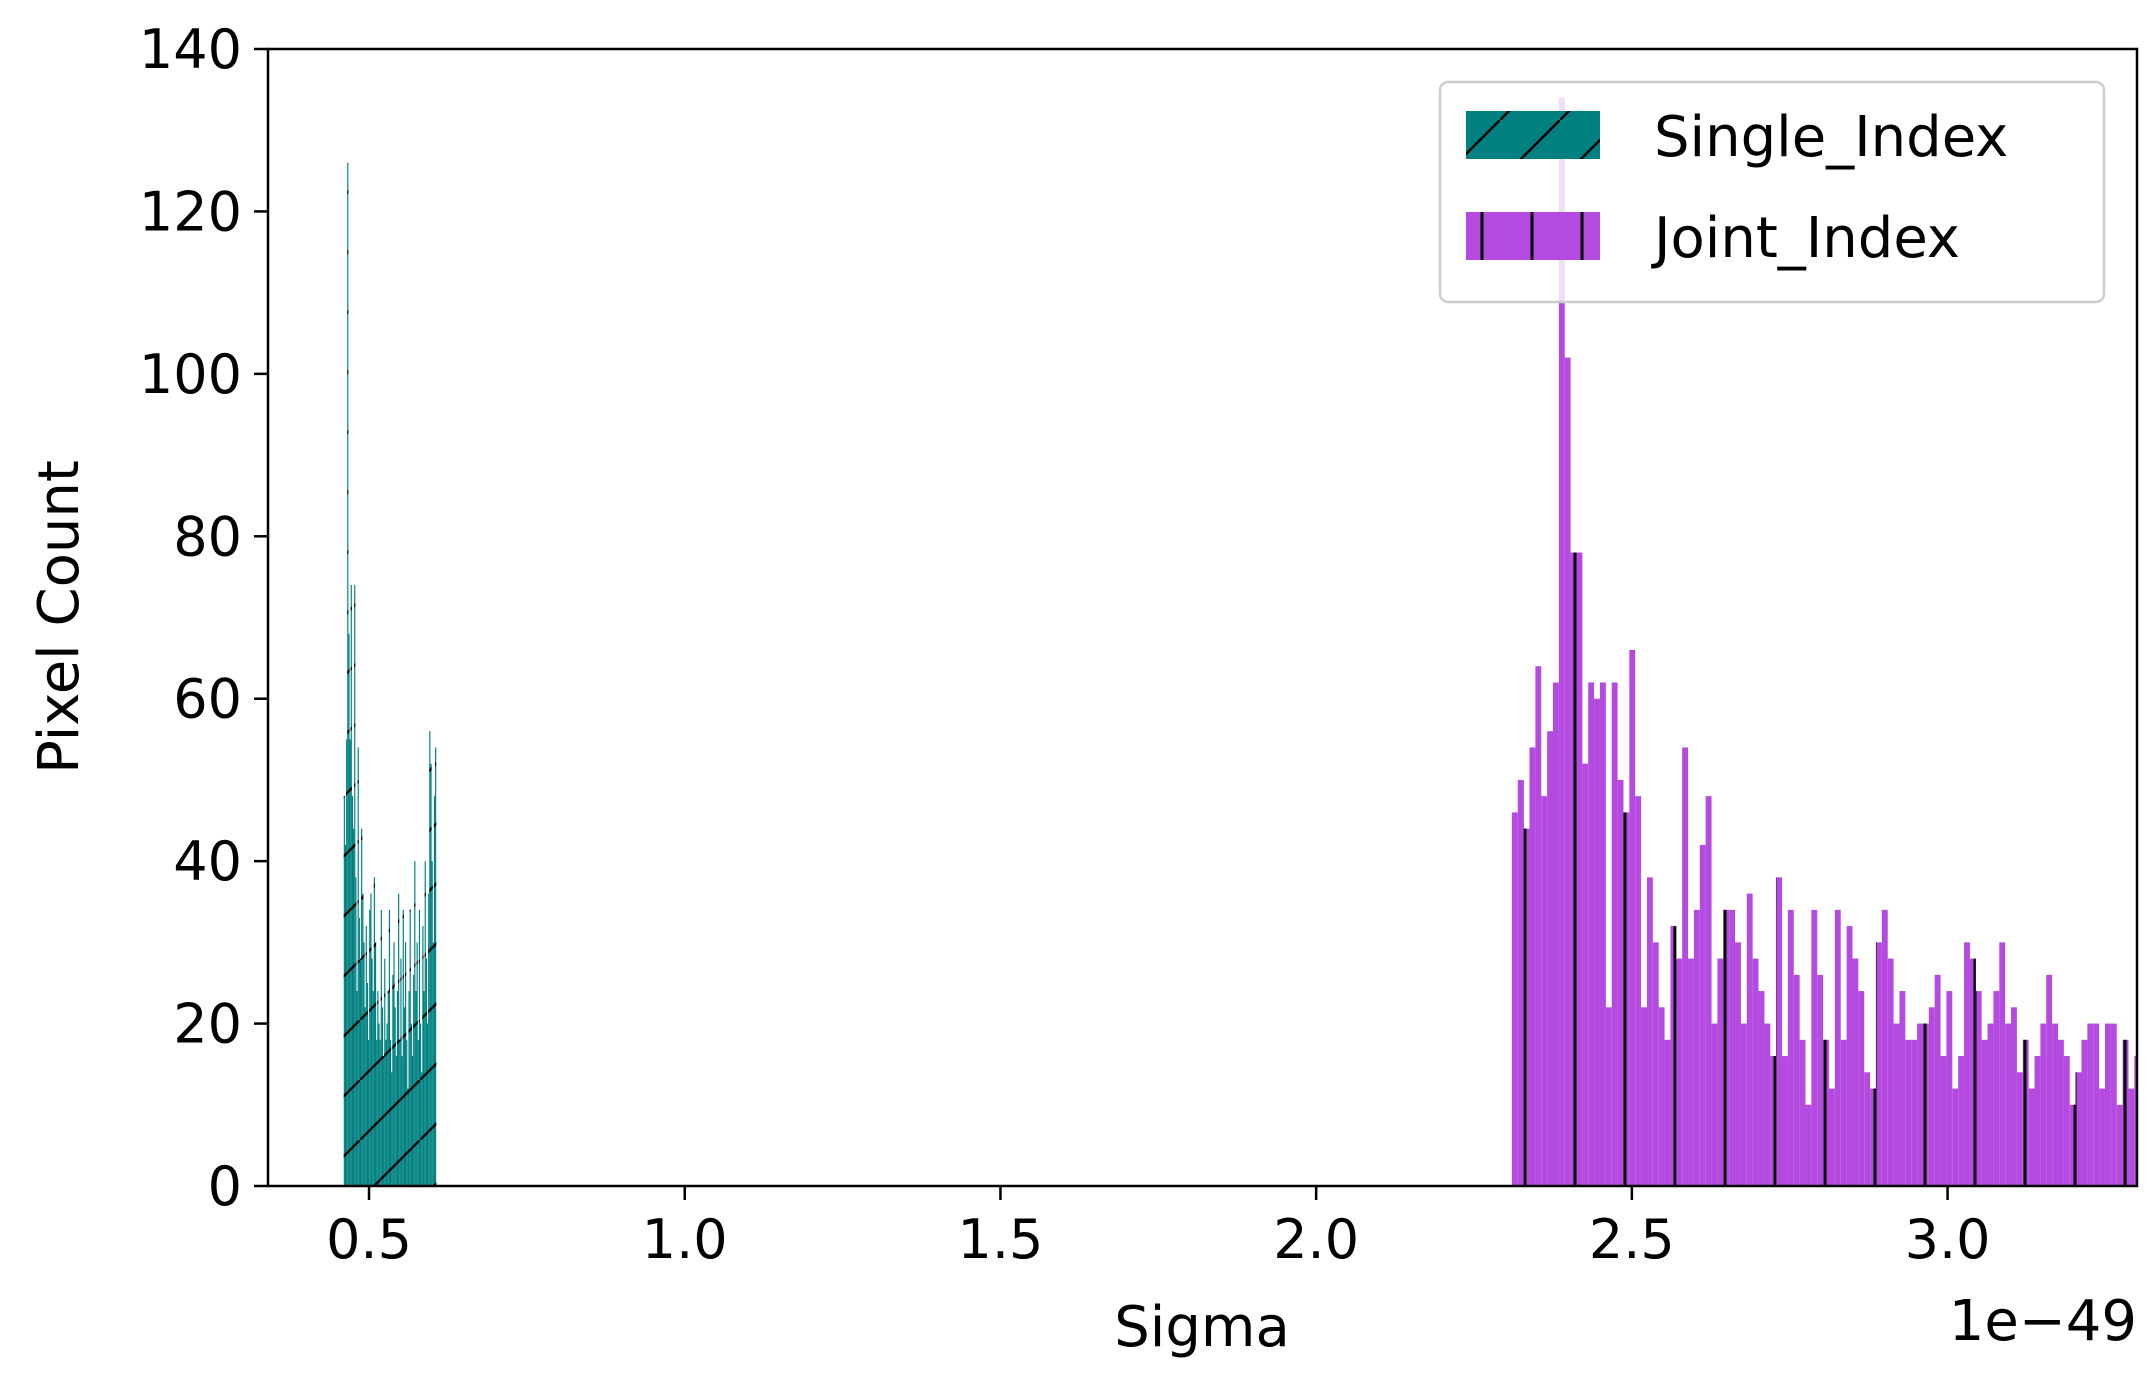 The image size is (2156, 1385). I want to click on bar-joint-index, so click(2143, 1153).